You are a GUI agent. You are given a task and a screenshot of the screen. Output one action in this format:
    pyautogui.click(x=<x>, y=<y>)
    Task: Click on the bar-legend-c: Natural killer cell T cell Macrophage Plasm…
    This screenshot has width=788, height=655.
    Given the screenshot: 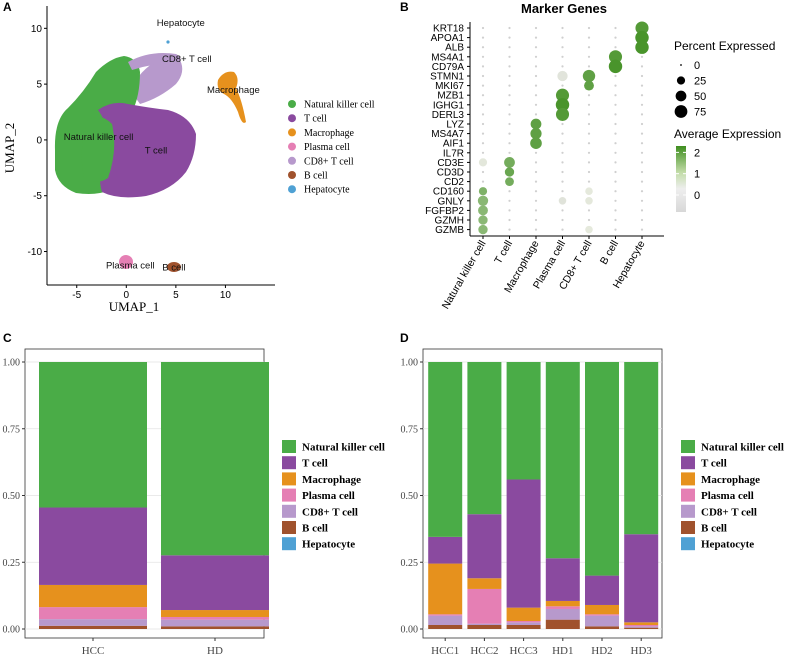 What is the action you would take?
    pyautogui.click(x=333, y=495)
    